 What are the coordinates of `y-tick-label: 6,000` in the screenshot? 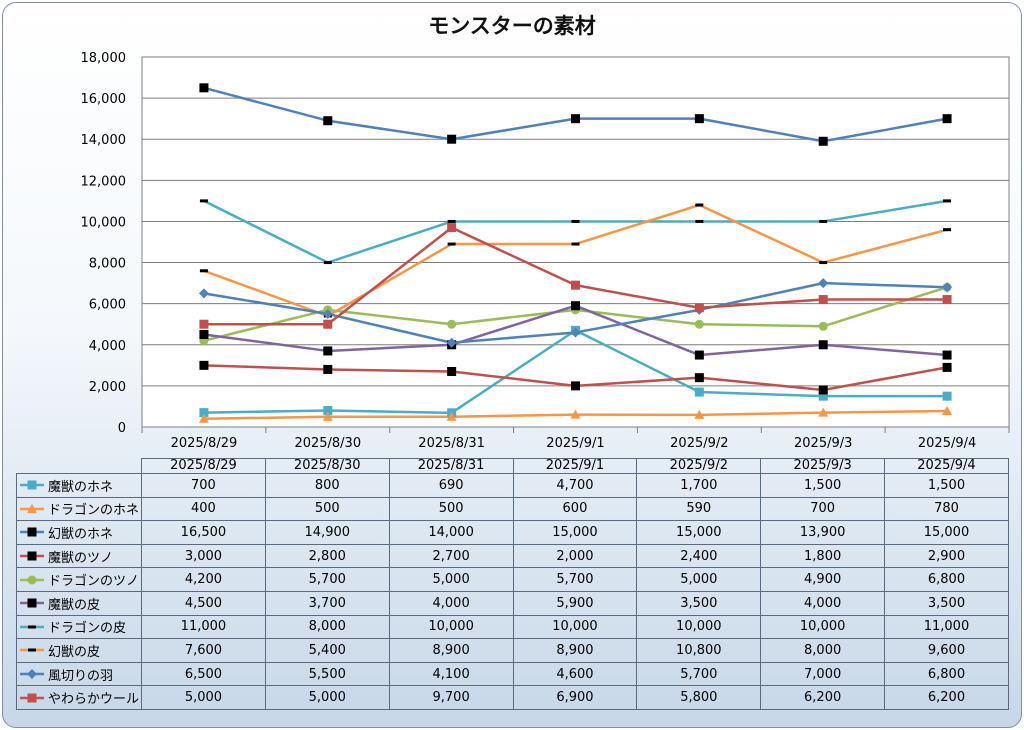 It's located at (107, 305).